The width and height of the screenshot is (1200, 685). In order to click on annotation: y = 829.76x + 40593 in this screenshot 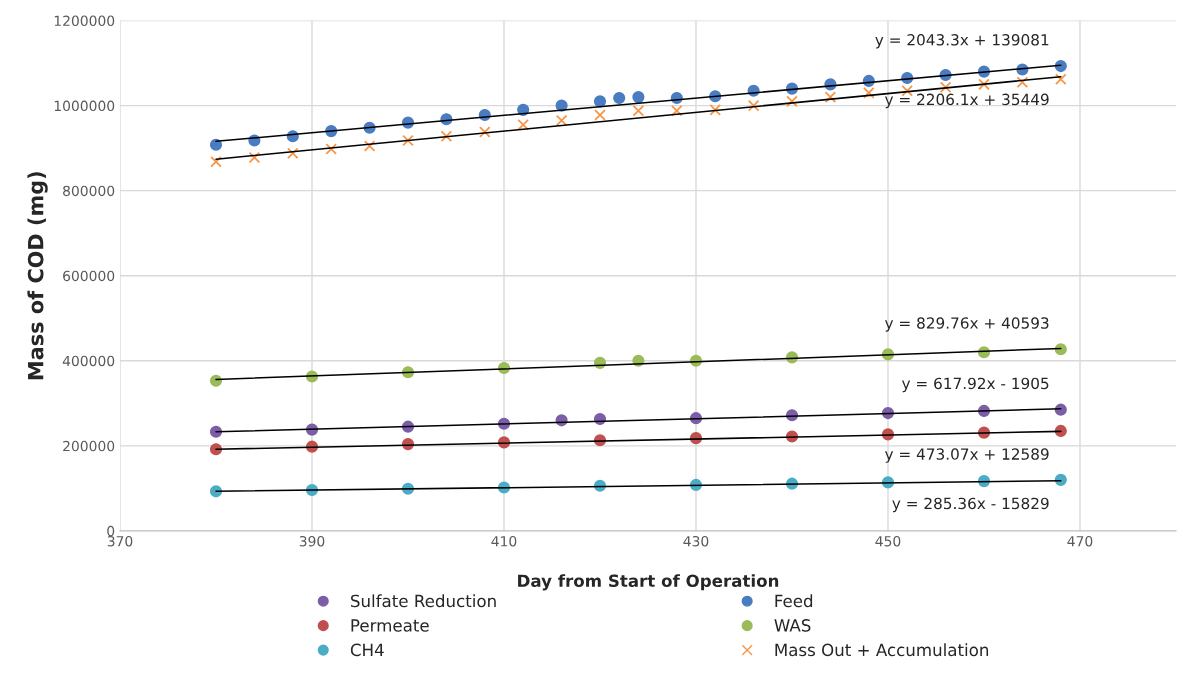, I will do `click(966, 324)`.